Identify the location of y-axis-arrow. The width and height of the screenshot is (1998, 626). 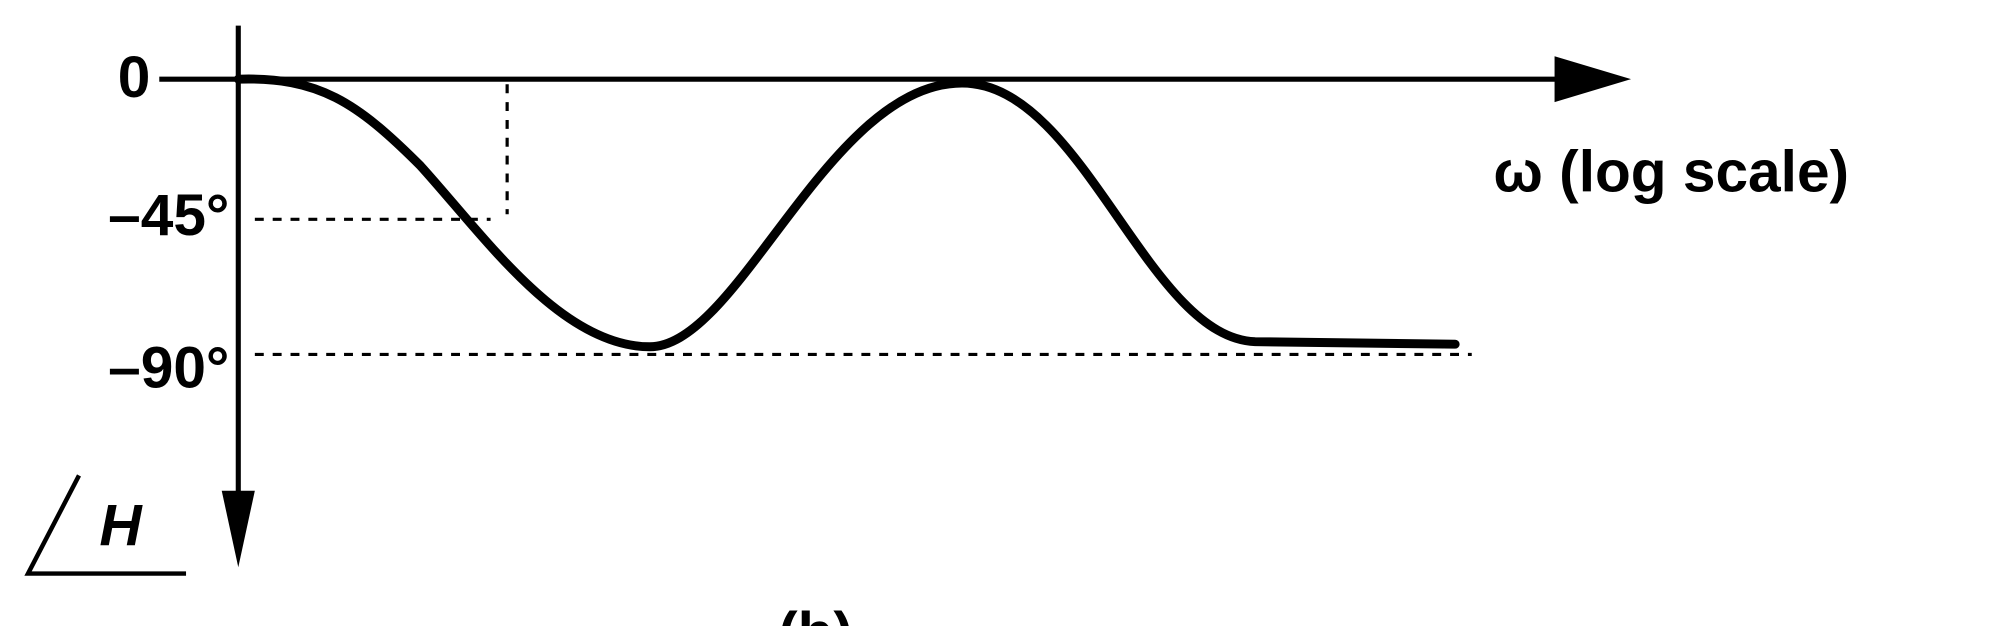
(238, 529).